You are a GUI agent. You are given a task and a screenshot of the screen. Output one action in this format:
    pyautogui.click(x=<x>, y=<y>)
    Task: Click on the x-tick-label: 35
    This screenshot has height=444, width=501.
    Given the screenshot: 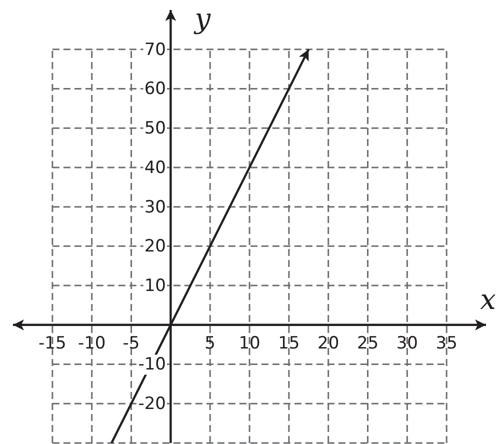 What is the action you would take?
    pyautogui.click(x=447, y=343)
    